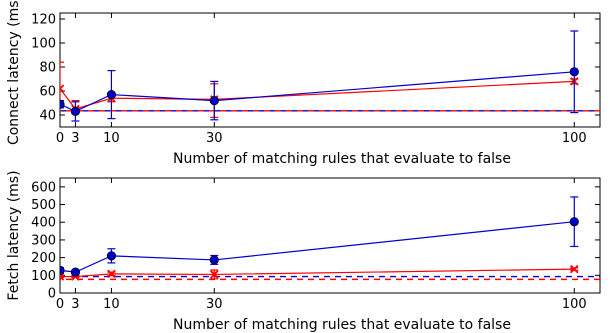 This screenshot has height=333, width=610. What do you see at coordinates (14, 72) in the screenshot?
I see `y-axis-label: Connect latency (ms)` at bounding box center [14, 72].